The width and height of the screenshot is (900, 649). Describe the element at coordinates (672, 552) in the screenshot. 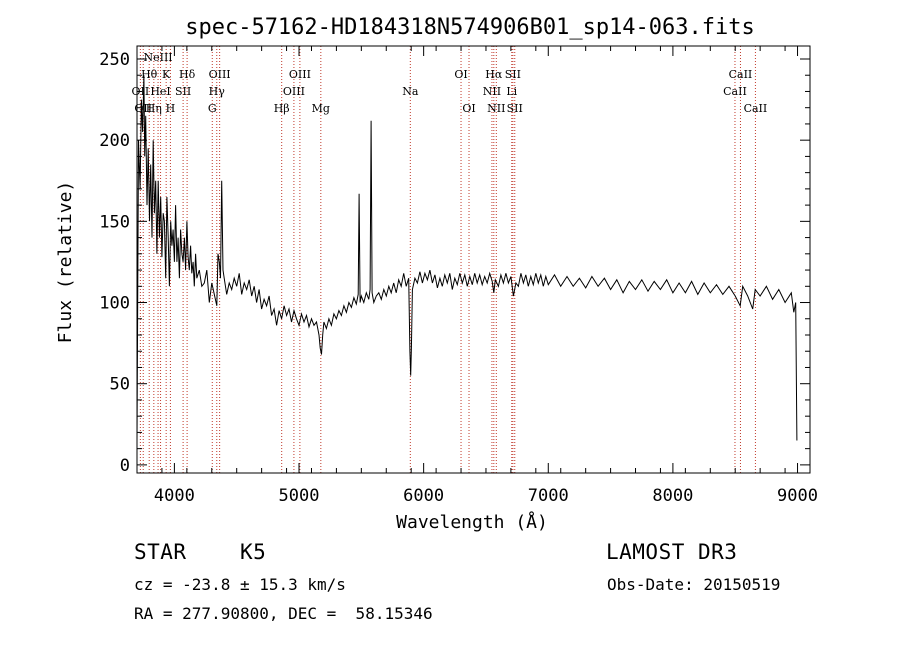

I see `survey-name: LAMOST DR3` at that location.